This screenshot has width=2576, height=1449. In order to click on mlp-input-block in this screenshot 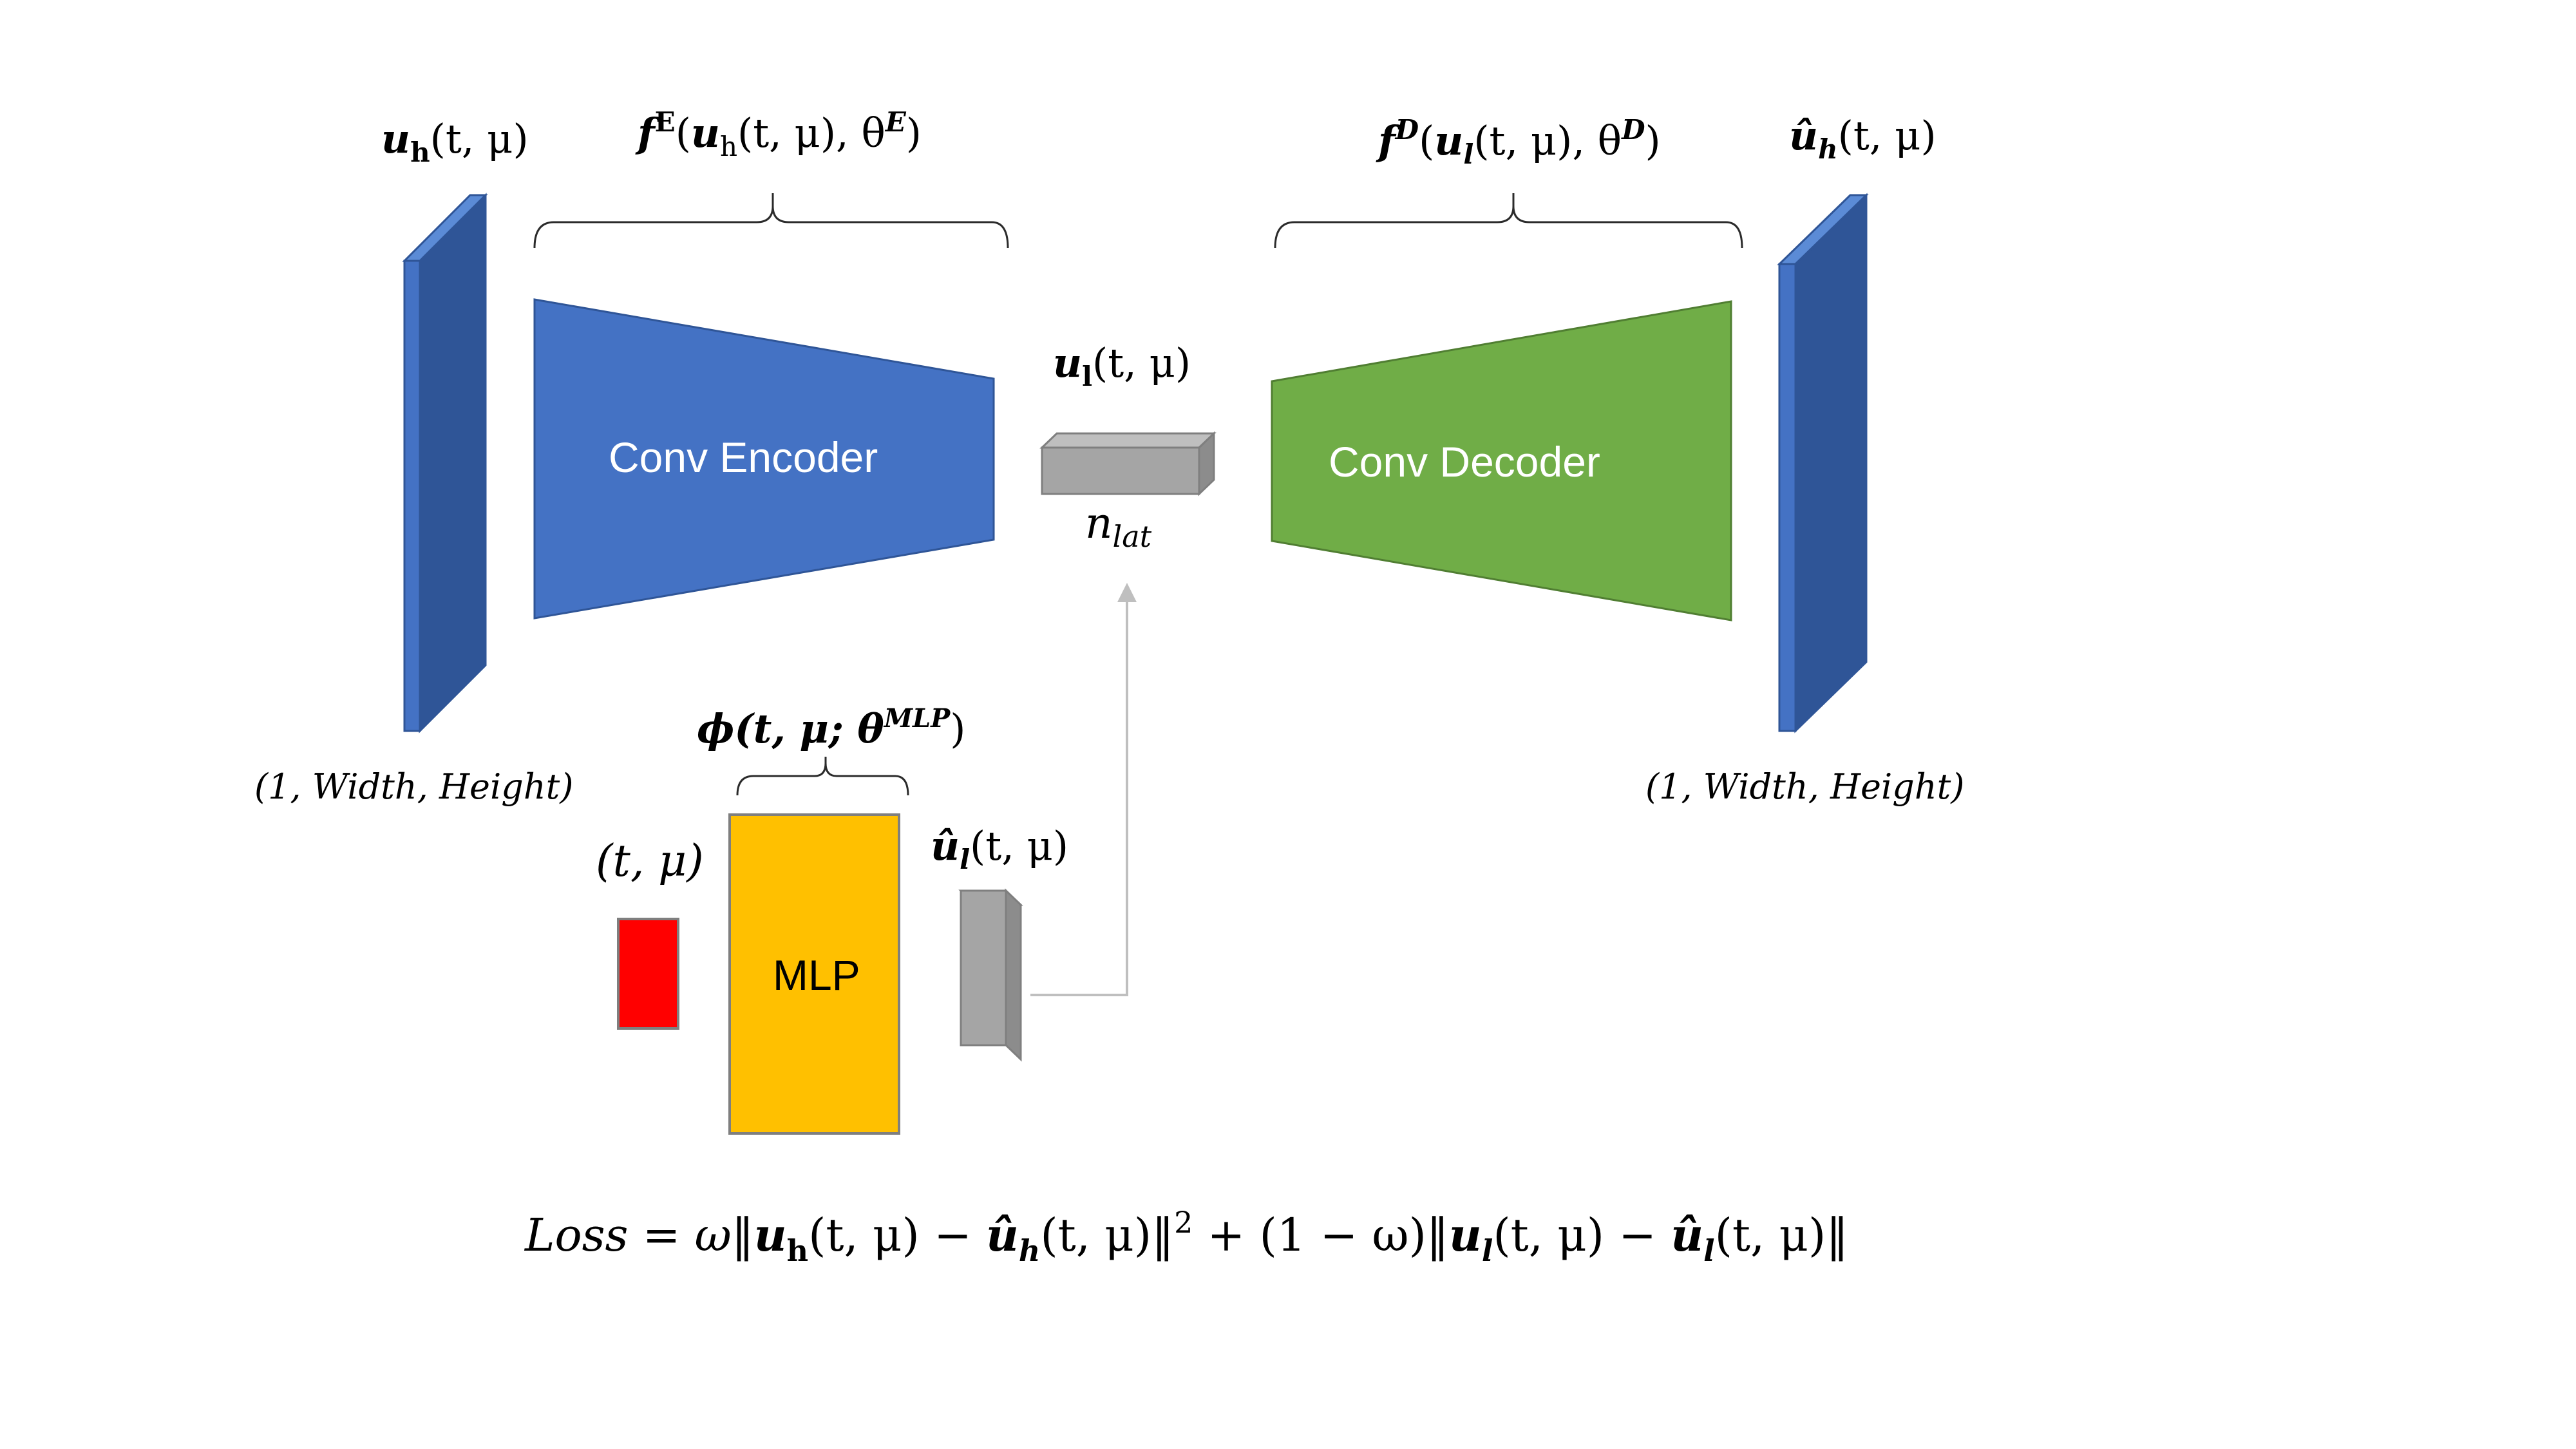, I will do `click(648, 974)`.